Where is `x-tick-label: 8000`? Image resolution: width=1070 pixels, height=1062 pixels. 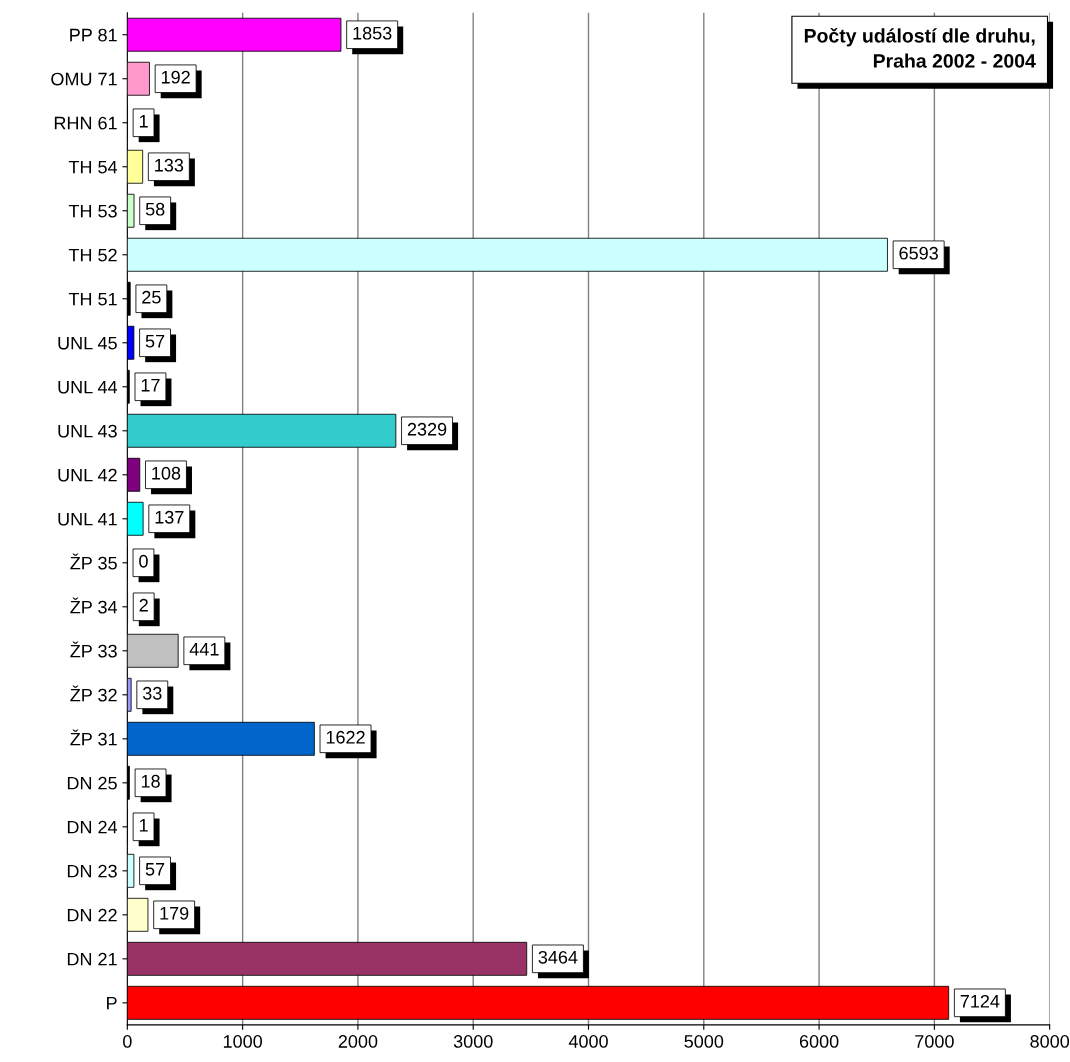 x-tick-label: 8000 is located at coordinates (1050, 1041).